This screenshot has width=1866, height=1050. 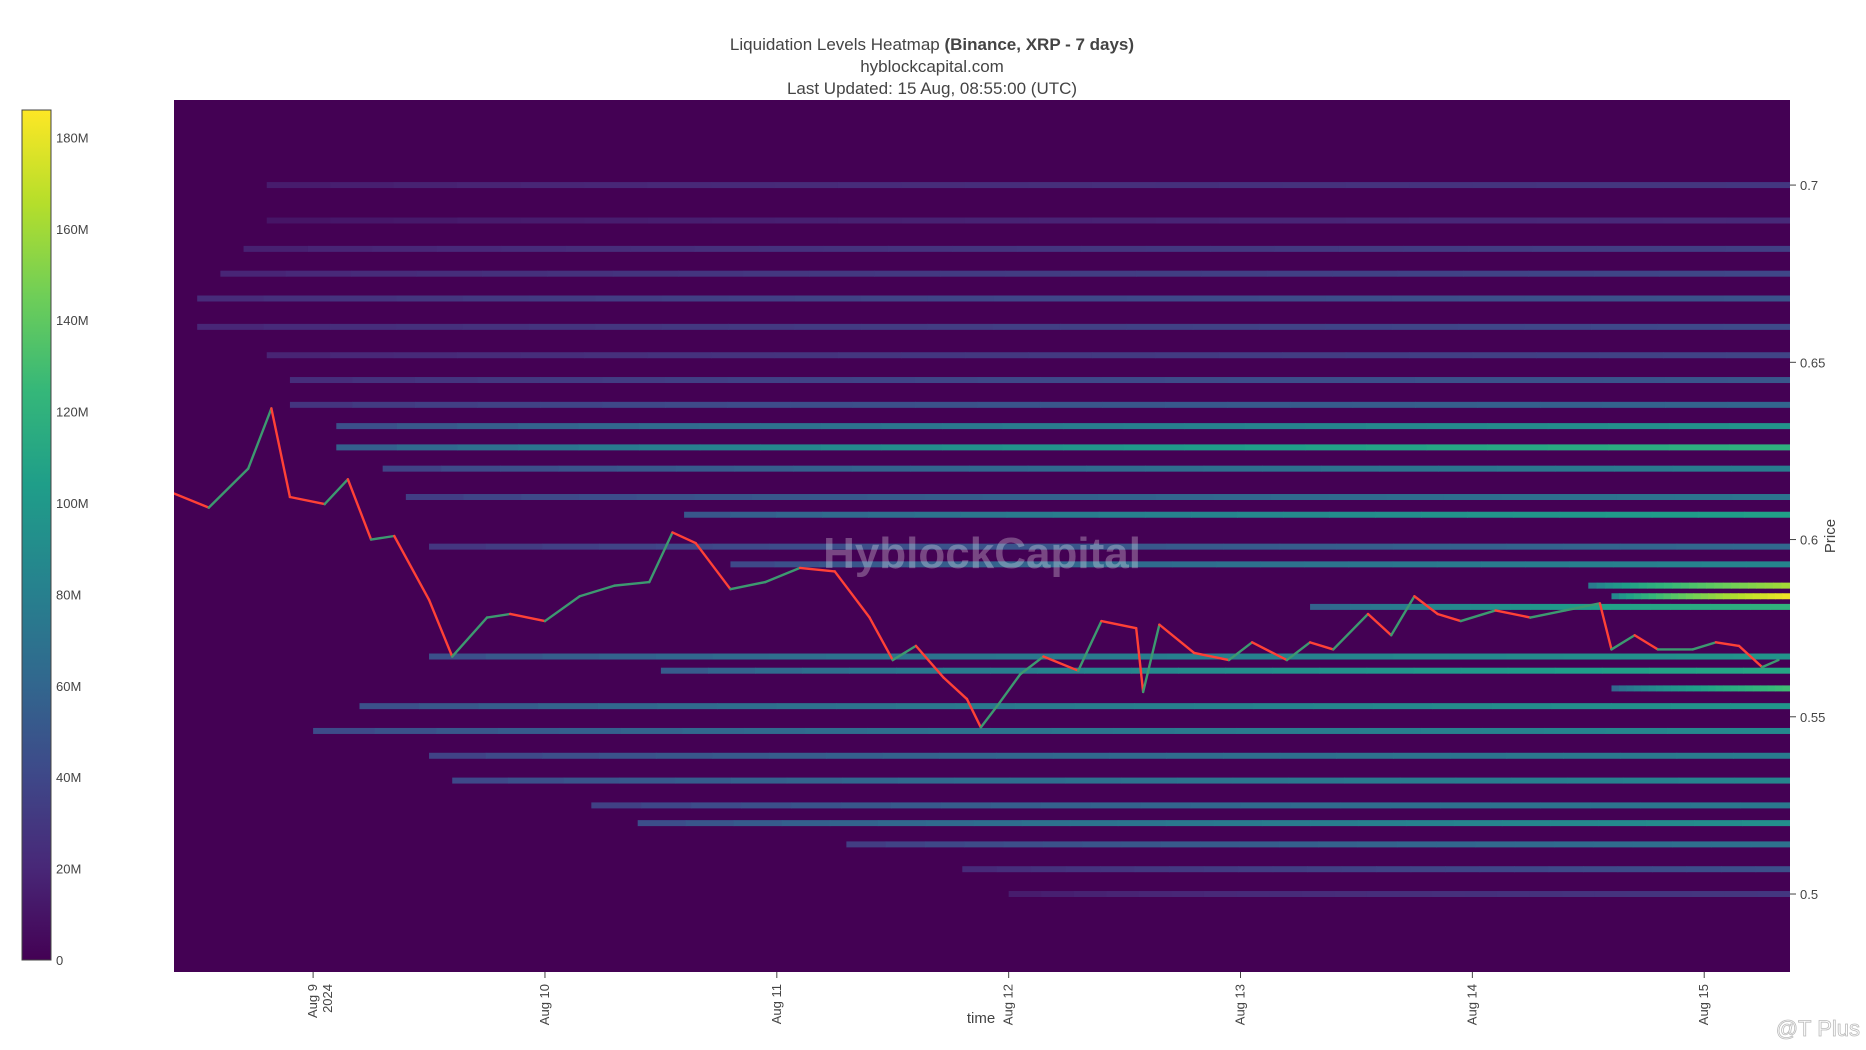 What do you see at coordinates (932, 88) in the screenshot?
I see `last-updated: Last Updated: 15 Aug, 08:55:00 (UTC)` at bounding box center [932, 88].